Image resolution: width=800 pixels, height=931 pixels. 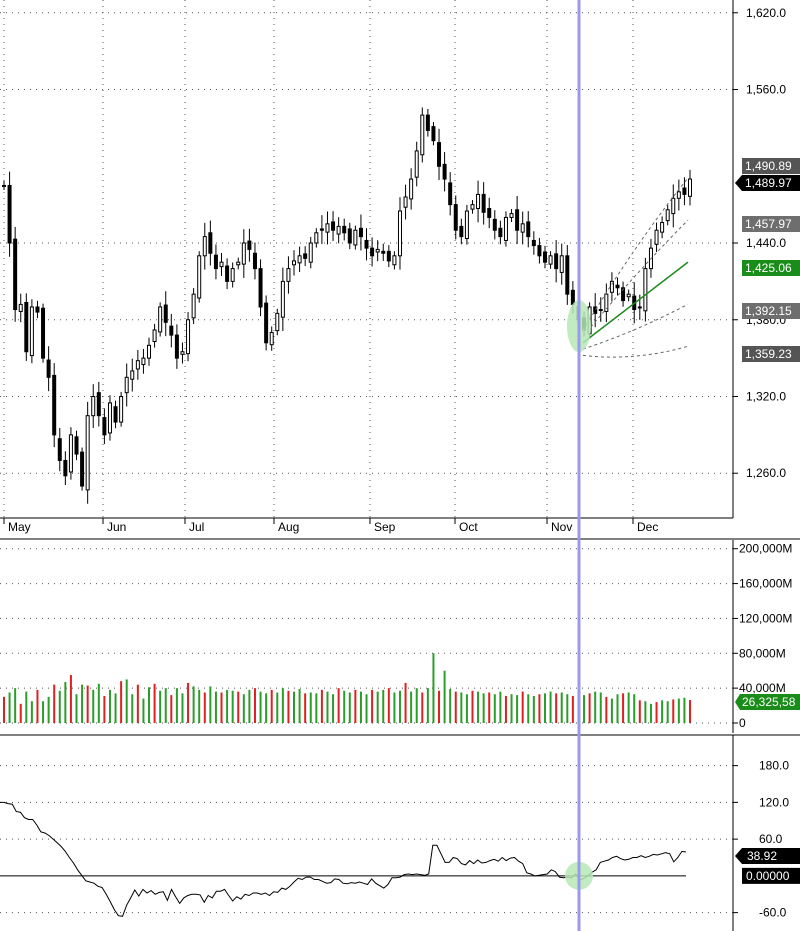 I want to click on indicator-y-axis: 180.0 120.0 60.0 -60.0 38.92 0.00000, so click(x=766, y=833).